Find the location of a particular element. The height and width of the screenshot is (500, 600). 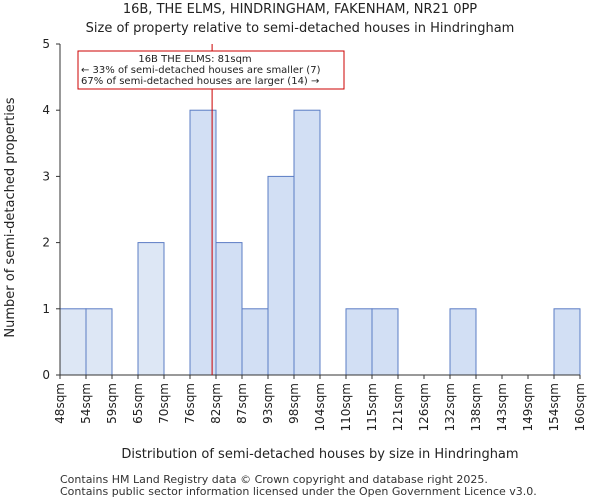

x-tick-label: 82sqm is located at coordinates (216, 403).